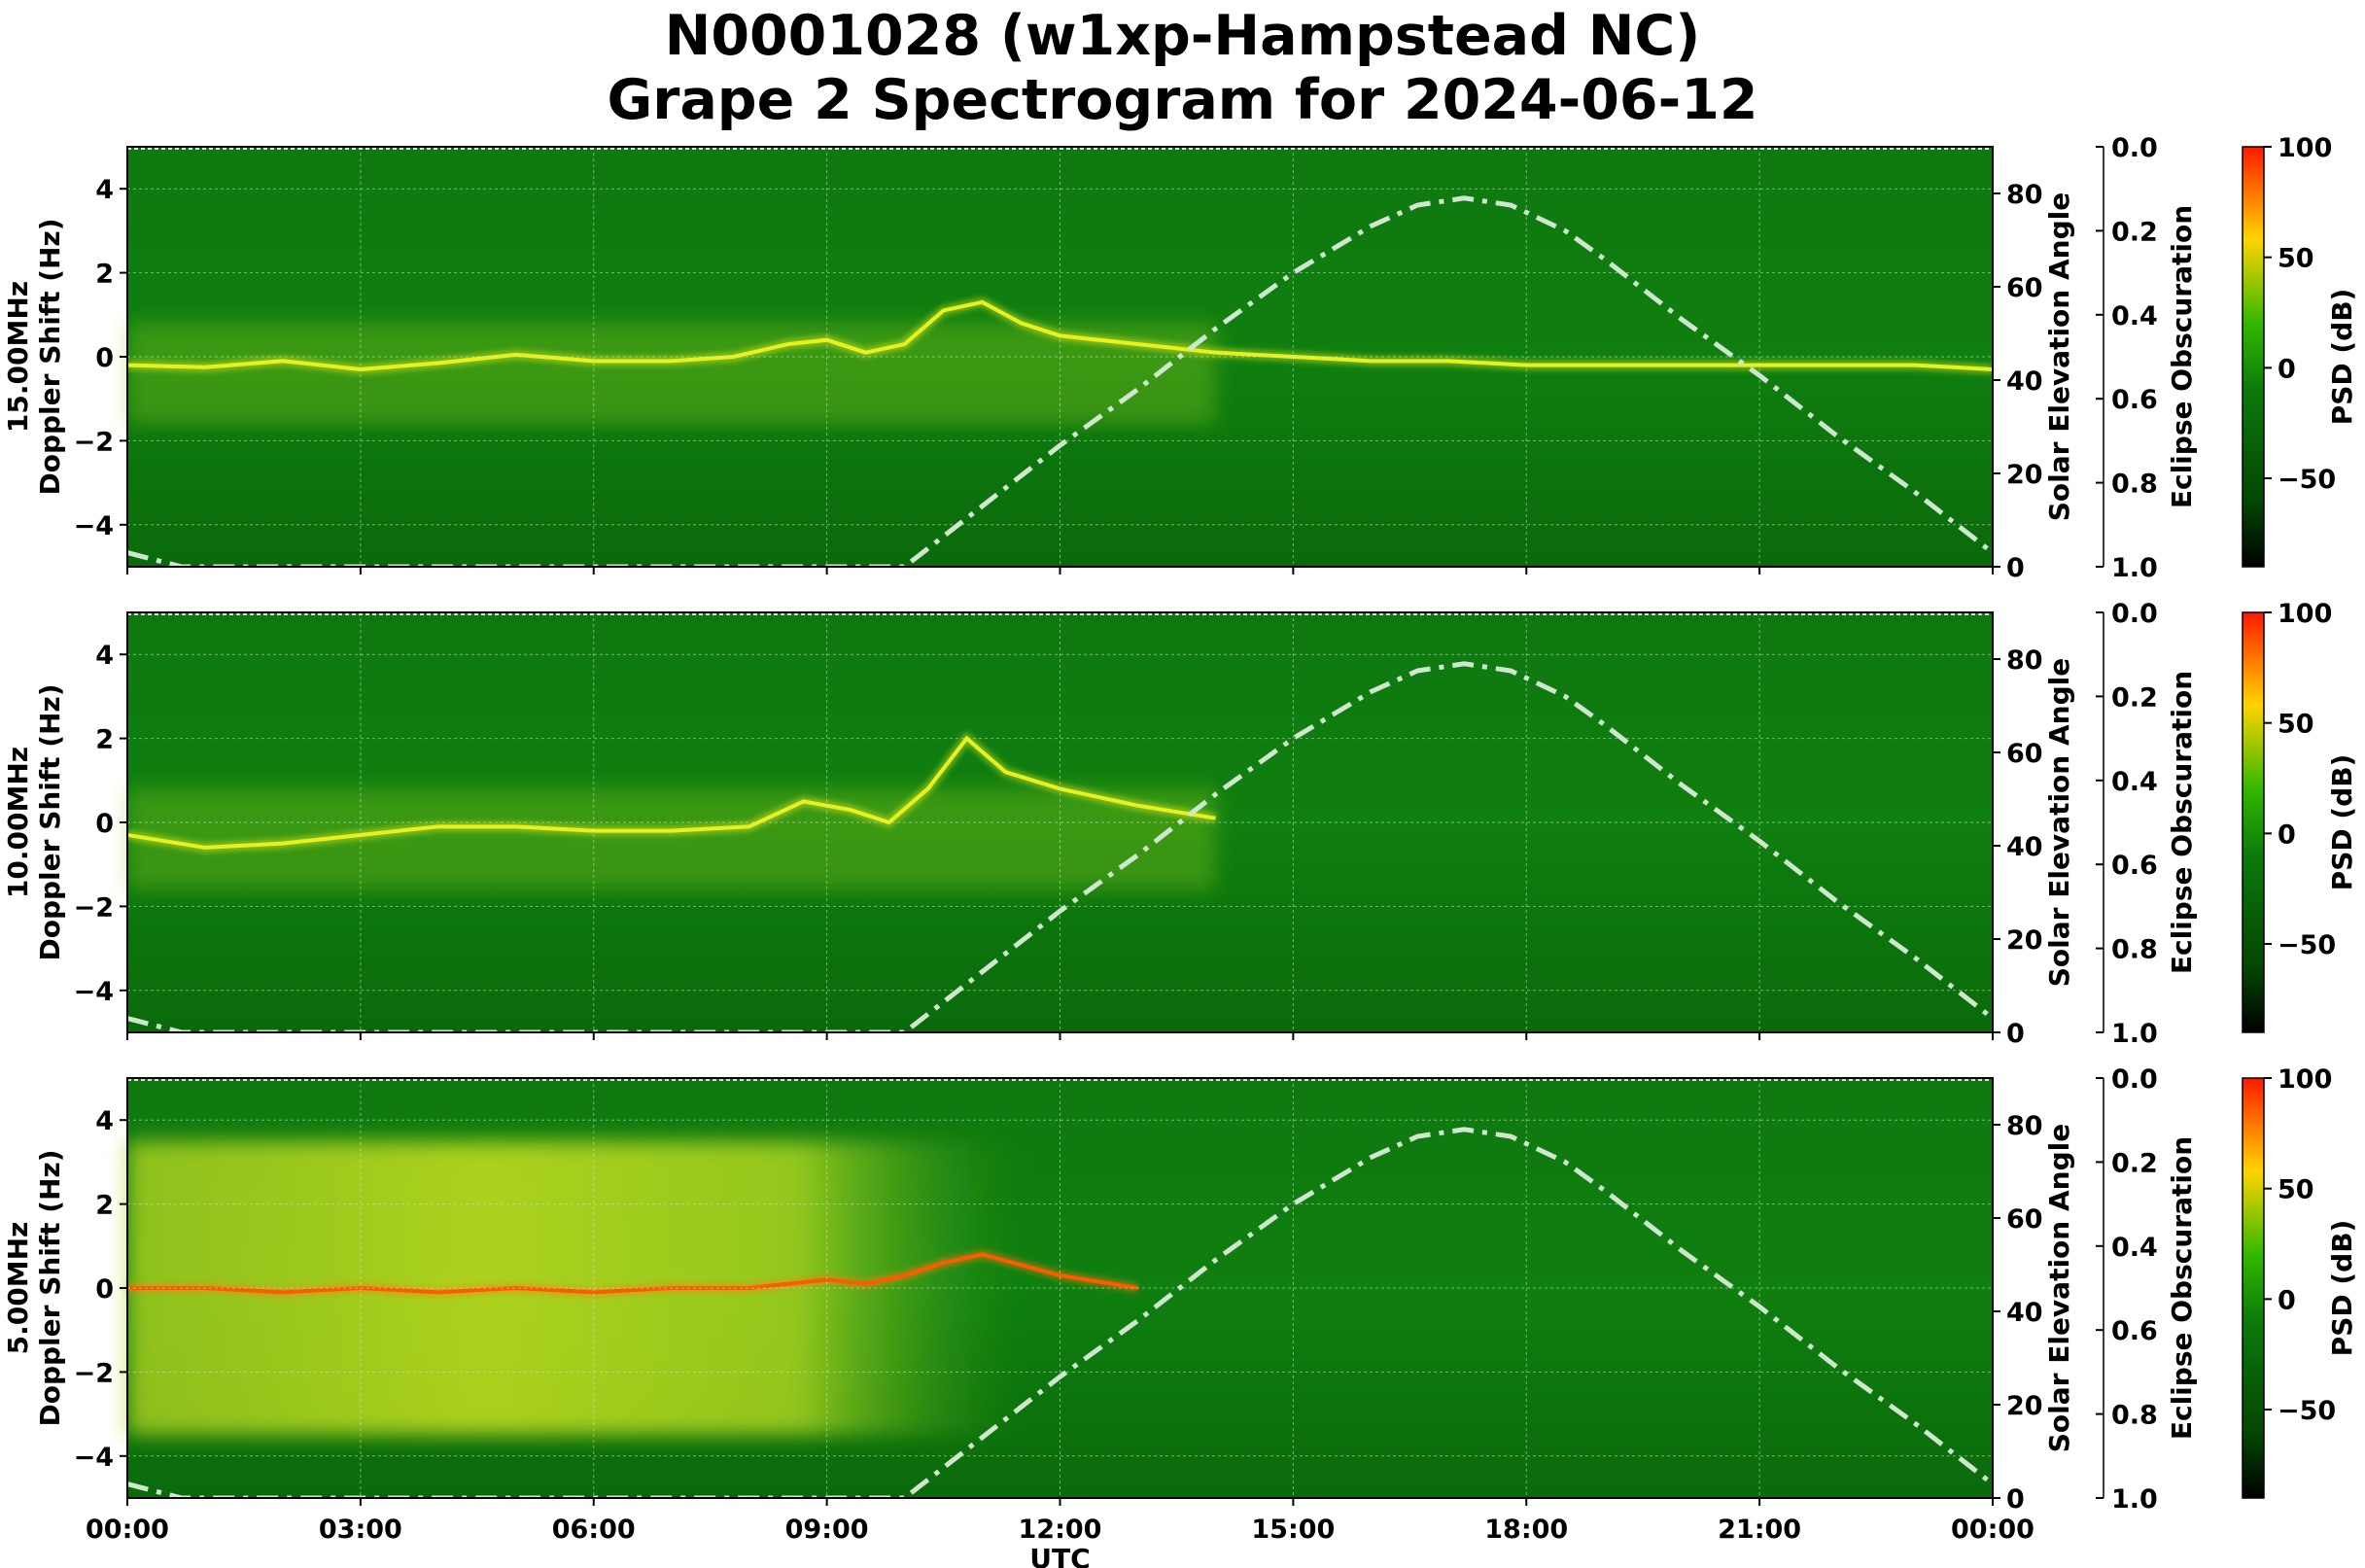 Image resolution: width=2365 pixels, height=1568 pixels. I want to click on x-tick-label: 06:00, so click(594, 1530).